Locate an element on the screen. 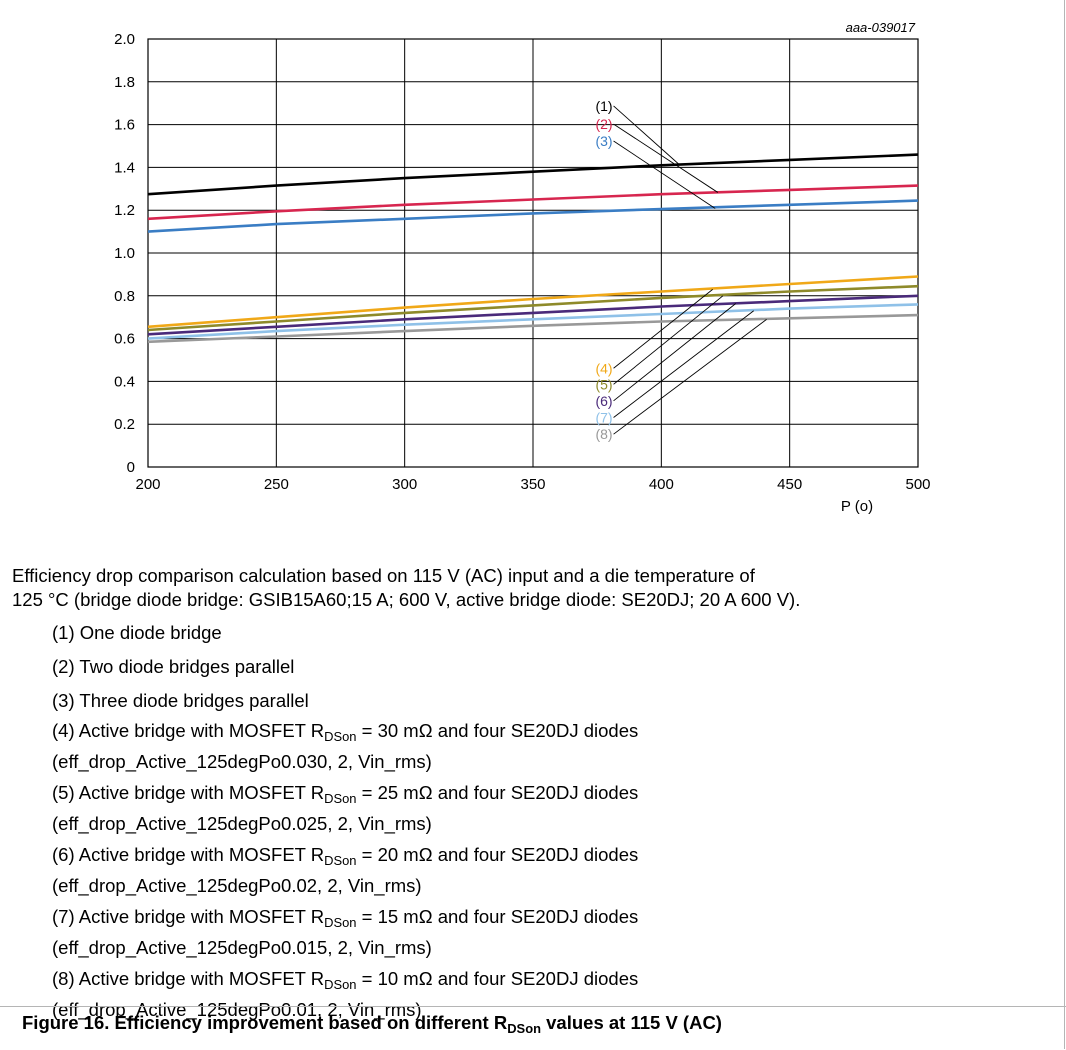 This screenshot has height=1050, width=1066. note-5-suffix: and four SE20DJ diodes is located at coordinates (538, 792).